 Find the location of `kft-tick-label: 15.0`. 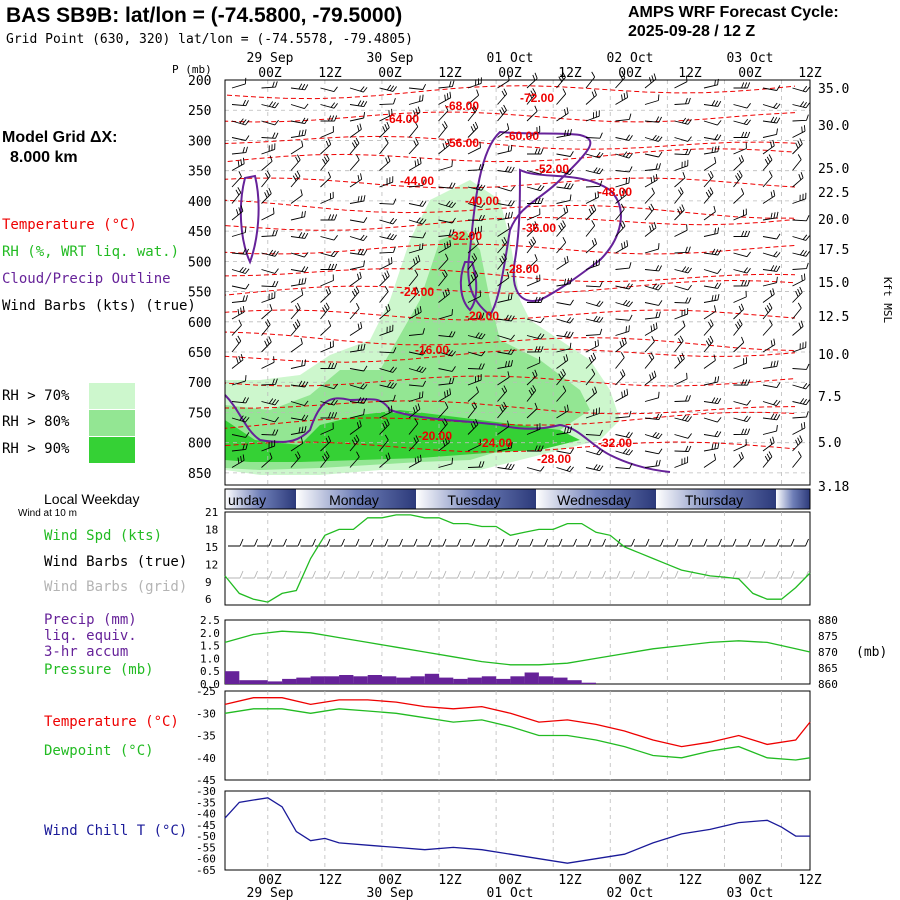

kft-tick-label: 15.0 is located at coordinates (833, 283).